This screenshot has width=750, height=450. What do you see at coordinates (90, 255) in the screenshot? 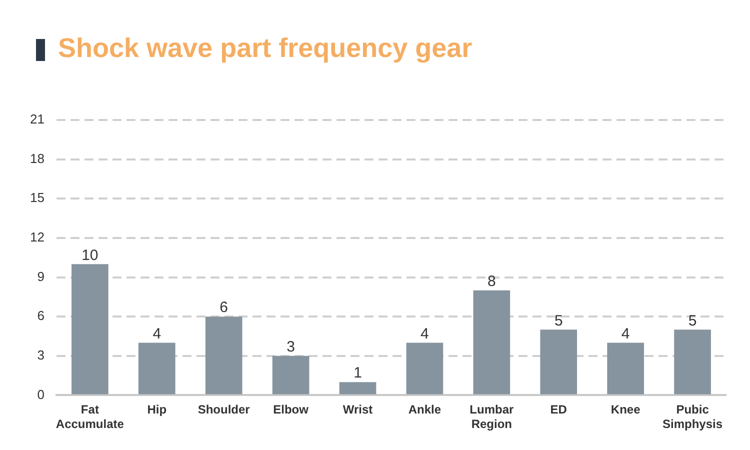
I see `data-label: 10` at bounding box center [90, 255].